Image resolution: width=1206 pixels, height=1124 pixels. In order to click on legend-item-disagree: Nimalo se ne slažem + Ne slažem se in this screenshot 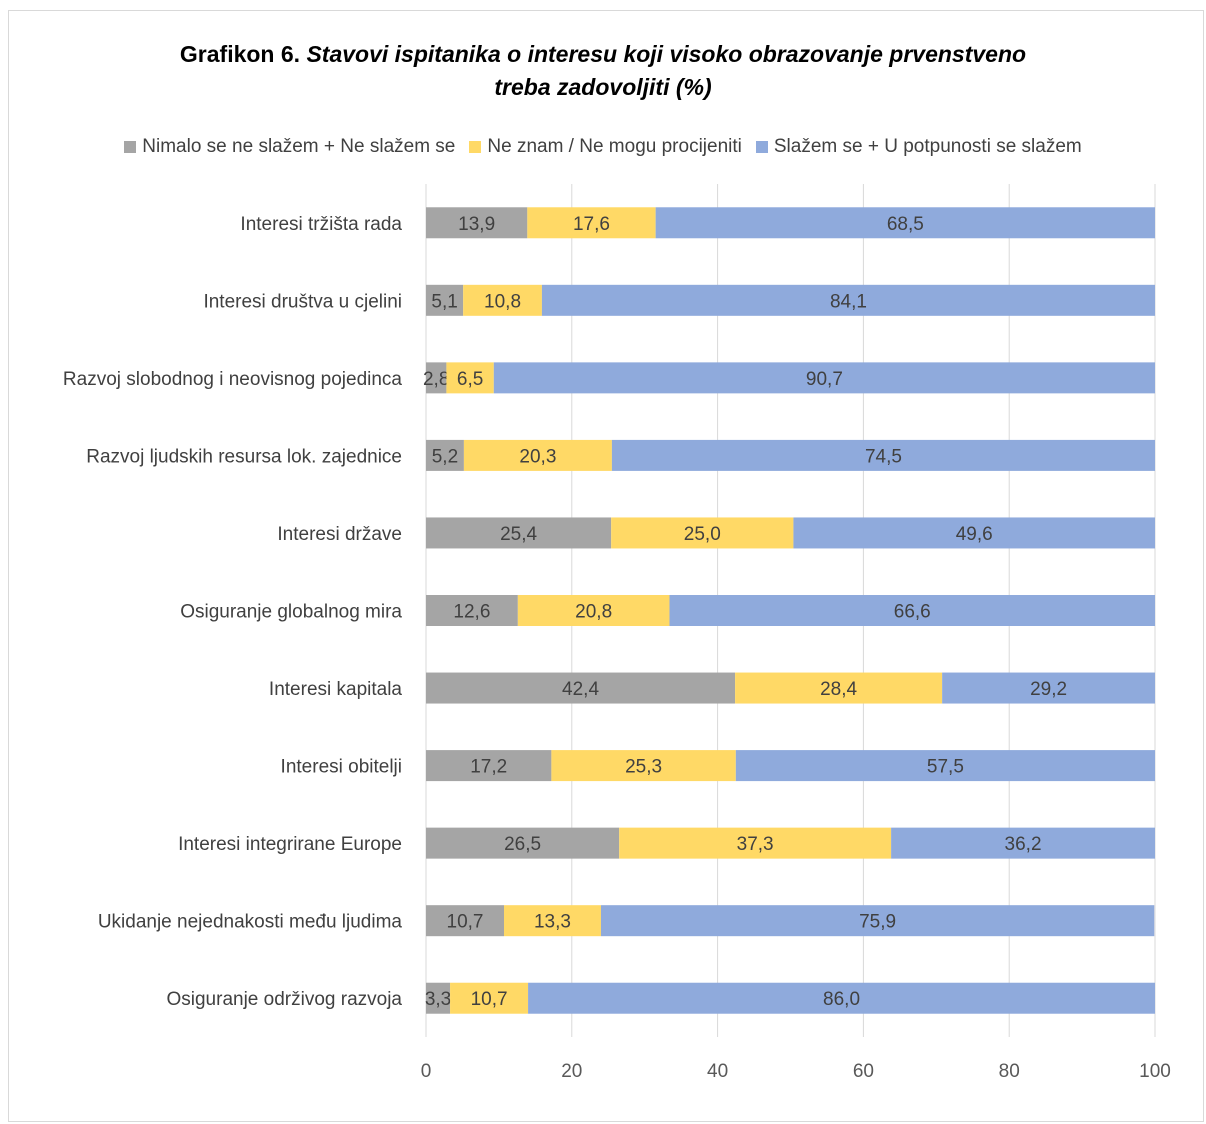, I will do `click(289, 147)`.